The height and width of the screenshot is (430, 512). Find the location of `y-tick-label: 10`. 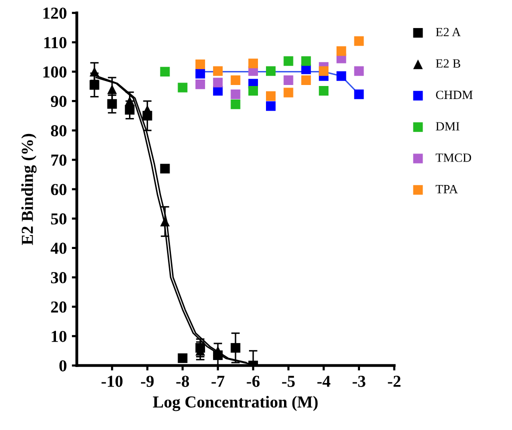

y-tick-label: 10 is located at coordinates (59, 336).